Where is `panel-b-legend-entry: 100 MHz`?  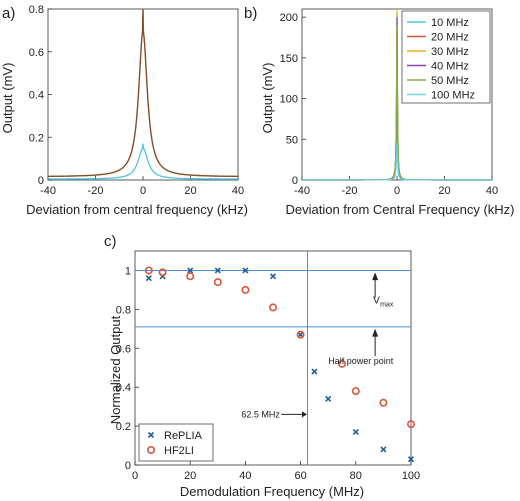
panel-b-legend-entry: 100 MHz is located at coordinates (453, 96).